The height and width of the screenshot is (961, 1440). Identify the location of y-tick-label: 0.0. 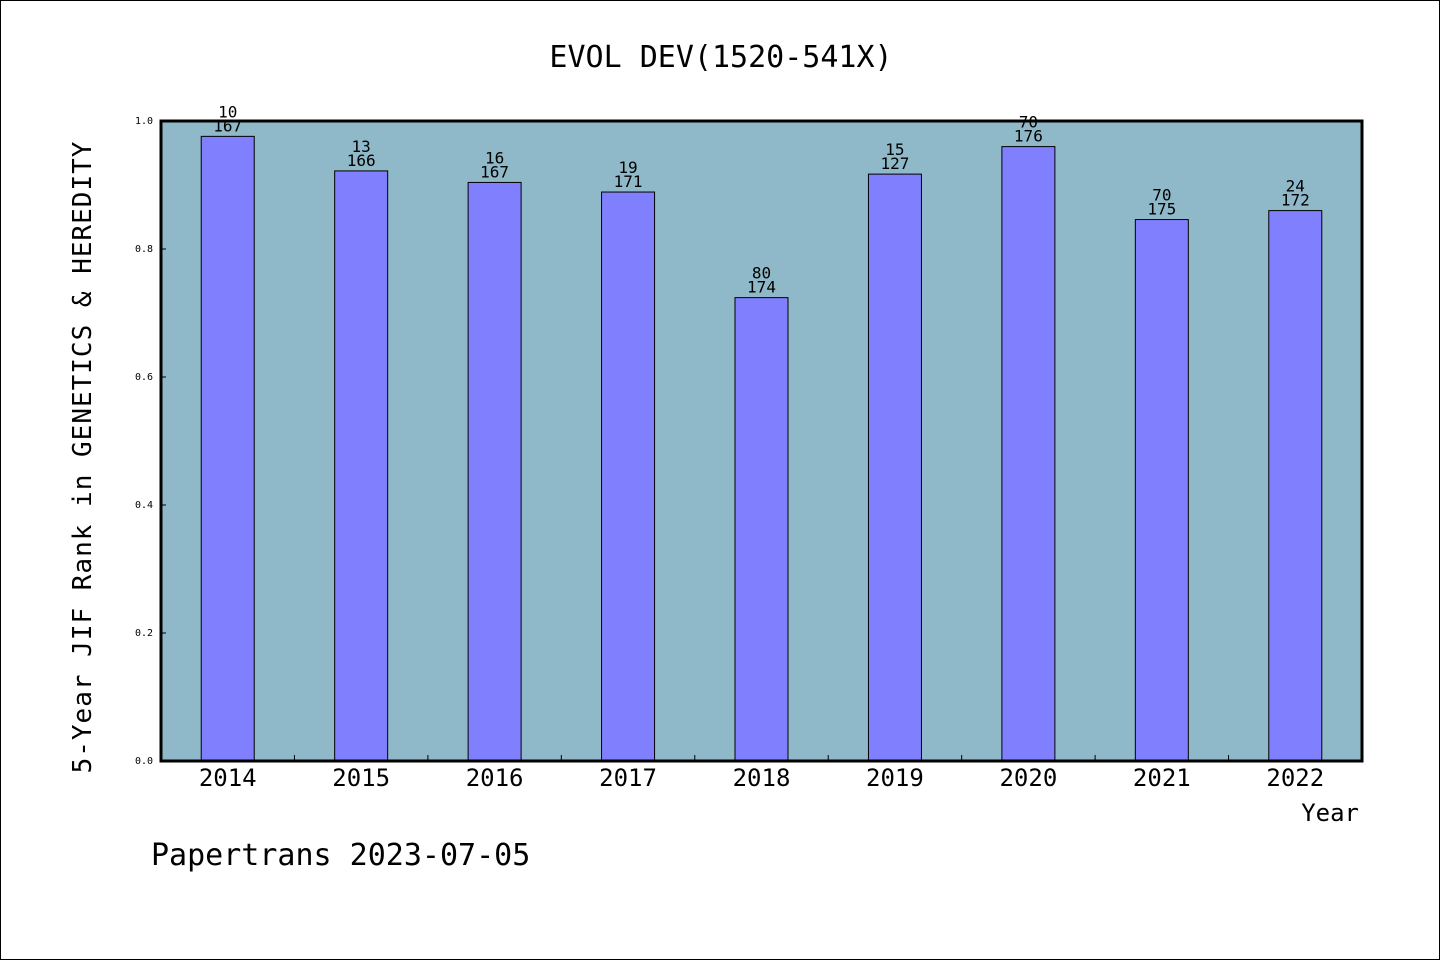
(144, 761).